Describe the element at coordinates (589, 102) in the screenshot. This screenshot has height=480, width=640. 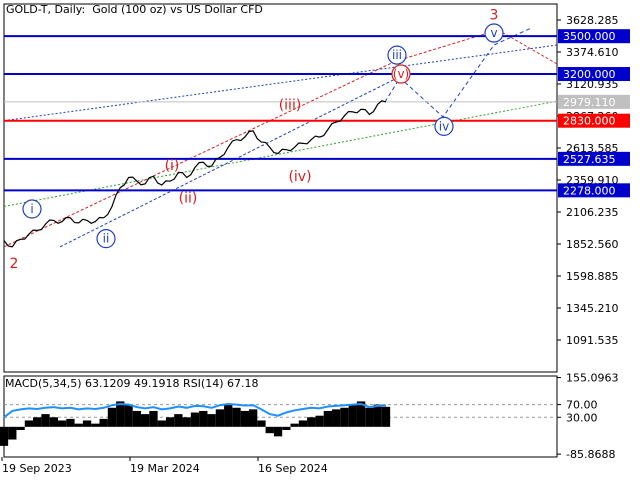
I see `price-level-label: 2979.110` at that location.